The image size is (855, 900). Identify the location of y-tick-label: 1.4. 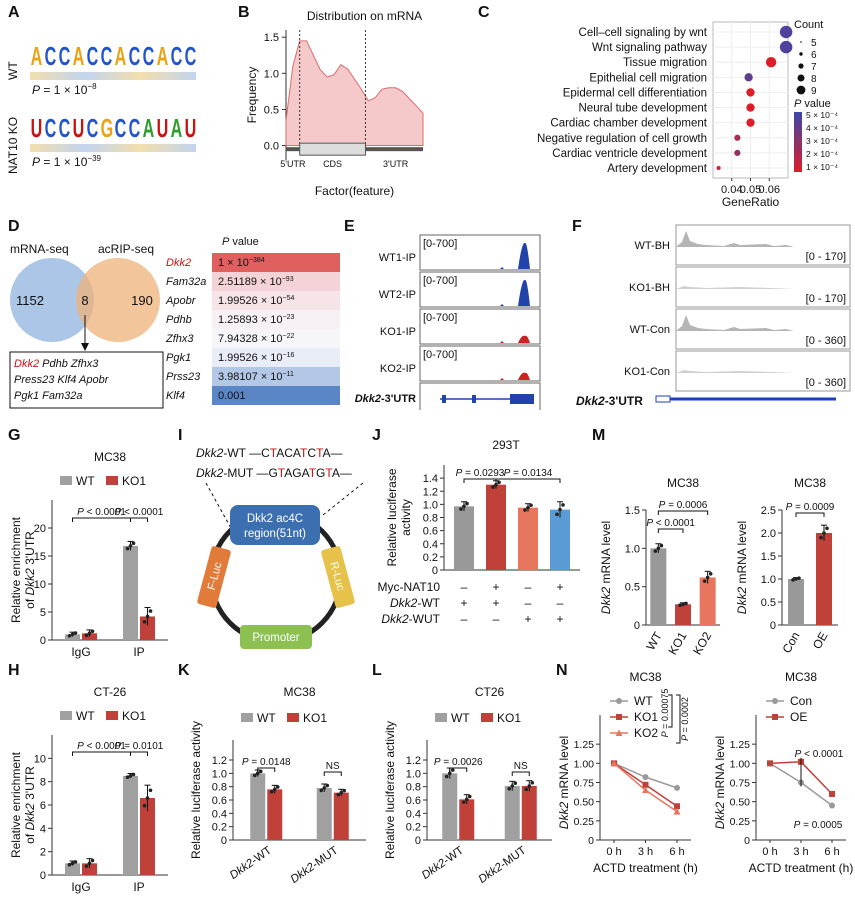
(430, 479).